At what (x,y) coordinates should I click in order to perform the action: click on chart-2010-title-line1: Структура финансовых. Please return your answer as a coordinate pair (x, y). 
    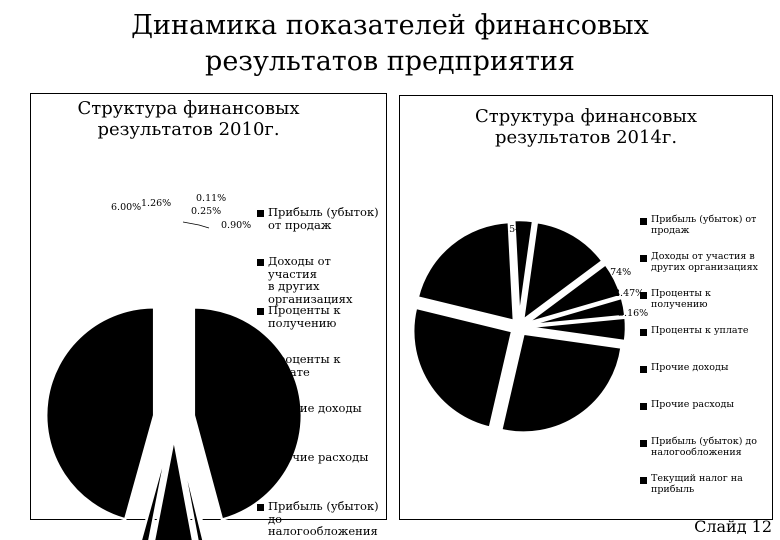
    Looking at the image, I should click on (188, 108).